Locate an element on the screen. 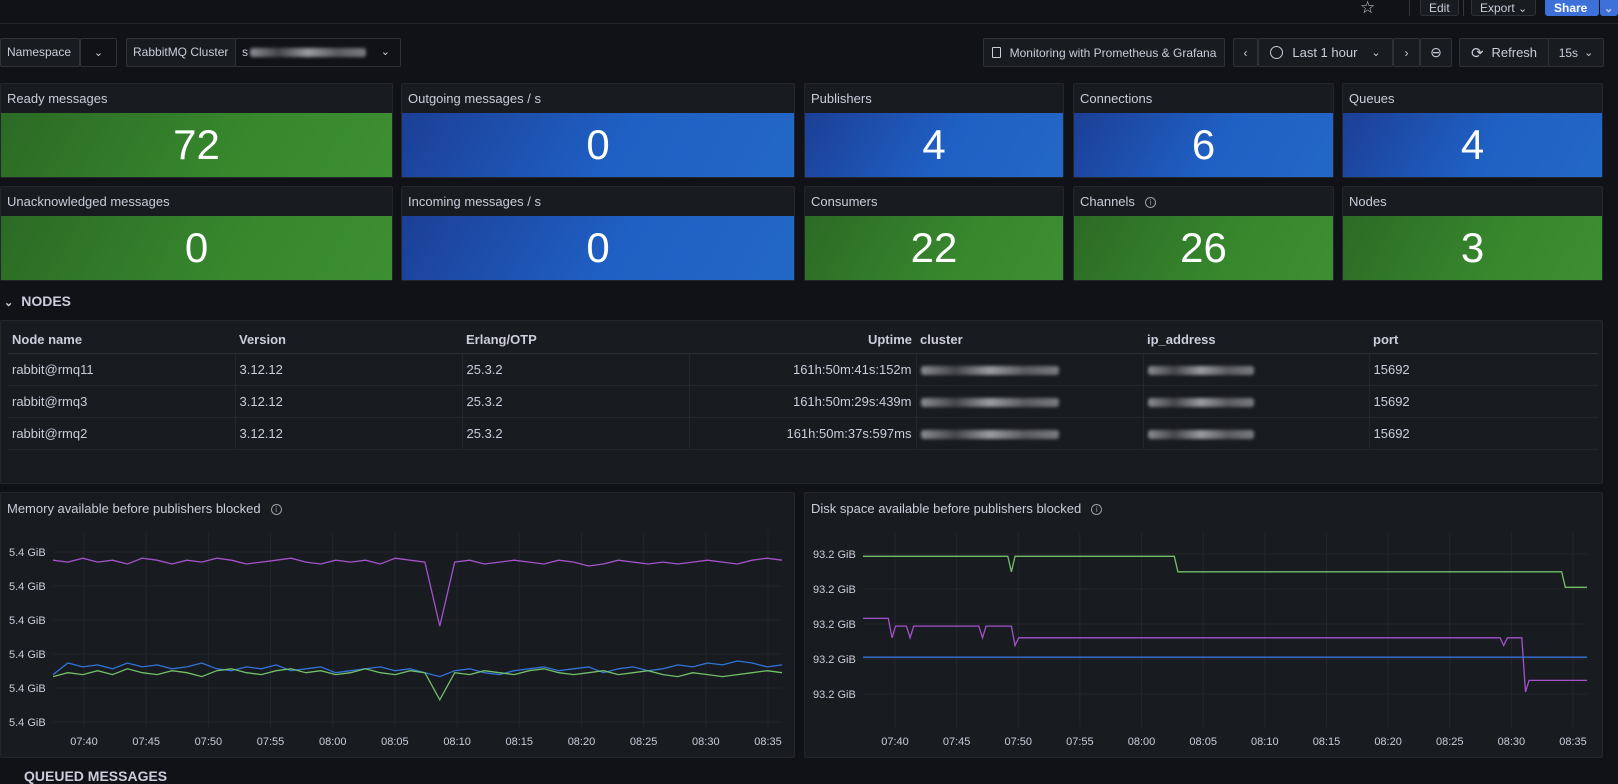 This screenshot has width=1618, height=784. refresh-interval-select: 15s ⌄ is located at coordinates (1576, 52).